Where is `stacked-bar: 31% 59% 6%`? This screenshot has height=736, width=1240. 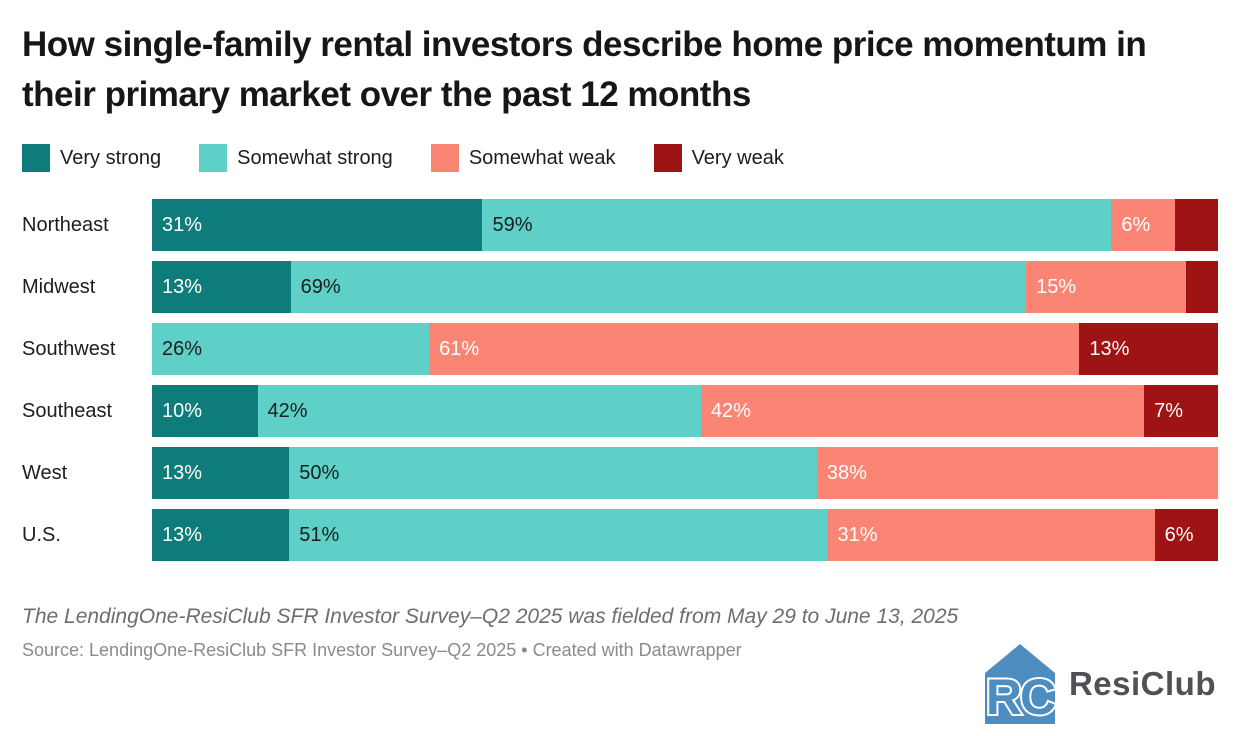 stacked-bar: 31% 59% 6% is located at coordinates (685, 225).